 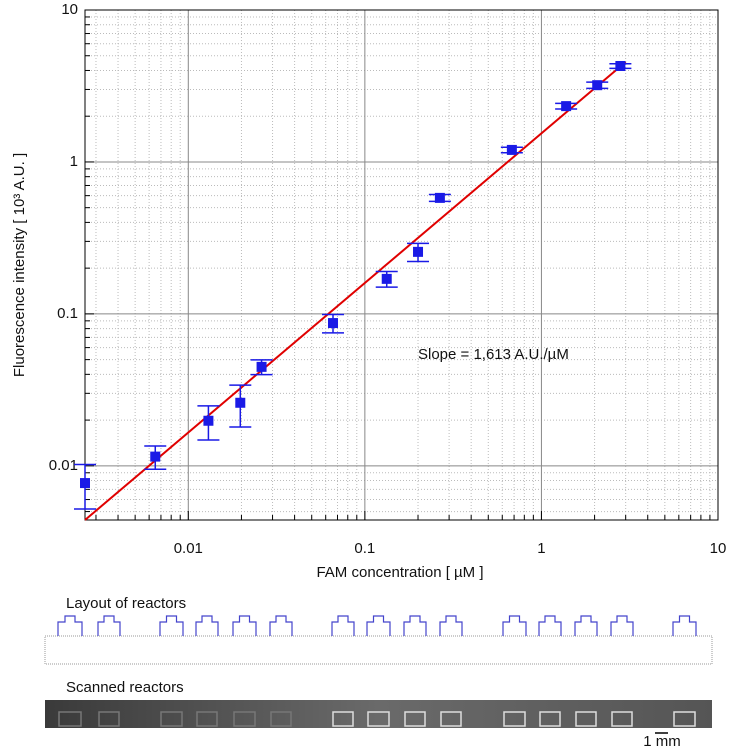 I want to click on y-axis-label: Fluorescence intensity [ 10³ A.U. ], so click(x=19, y=265).